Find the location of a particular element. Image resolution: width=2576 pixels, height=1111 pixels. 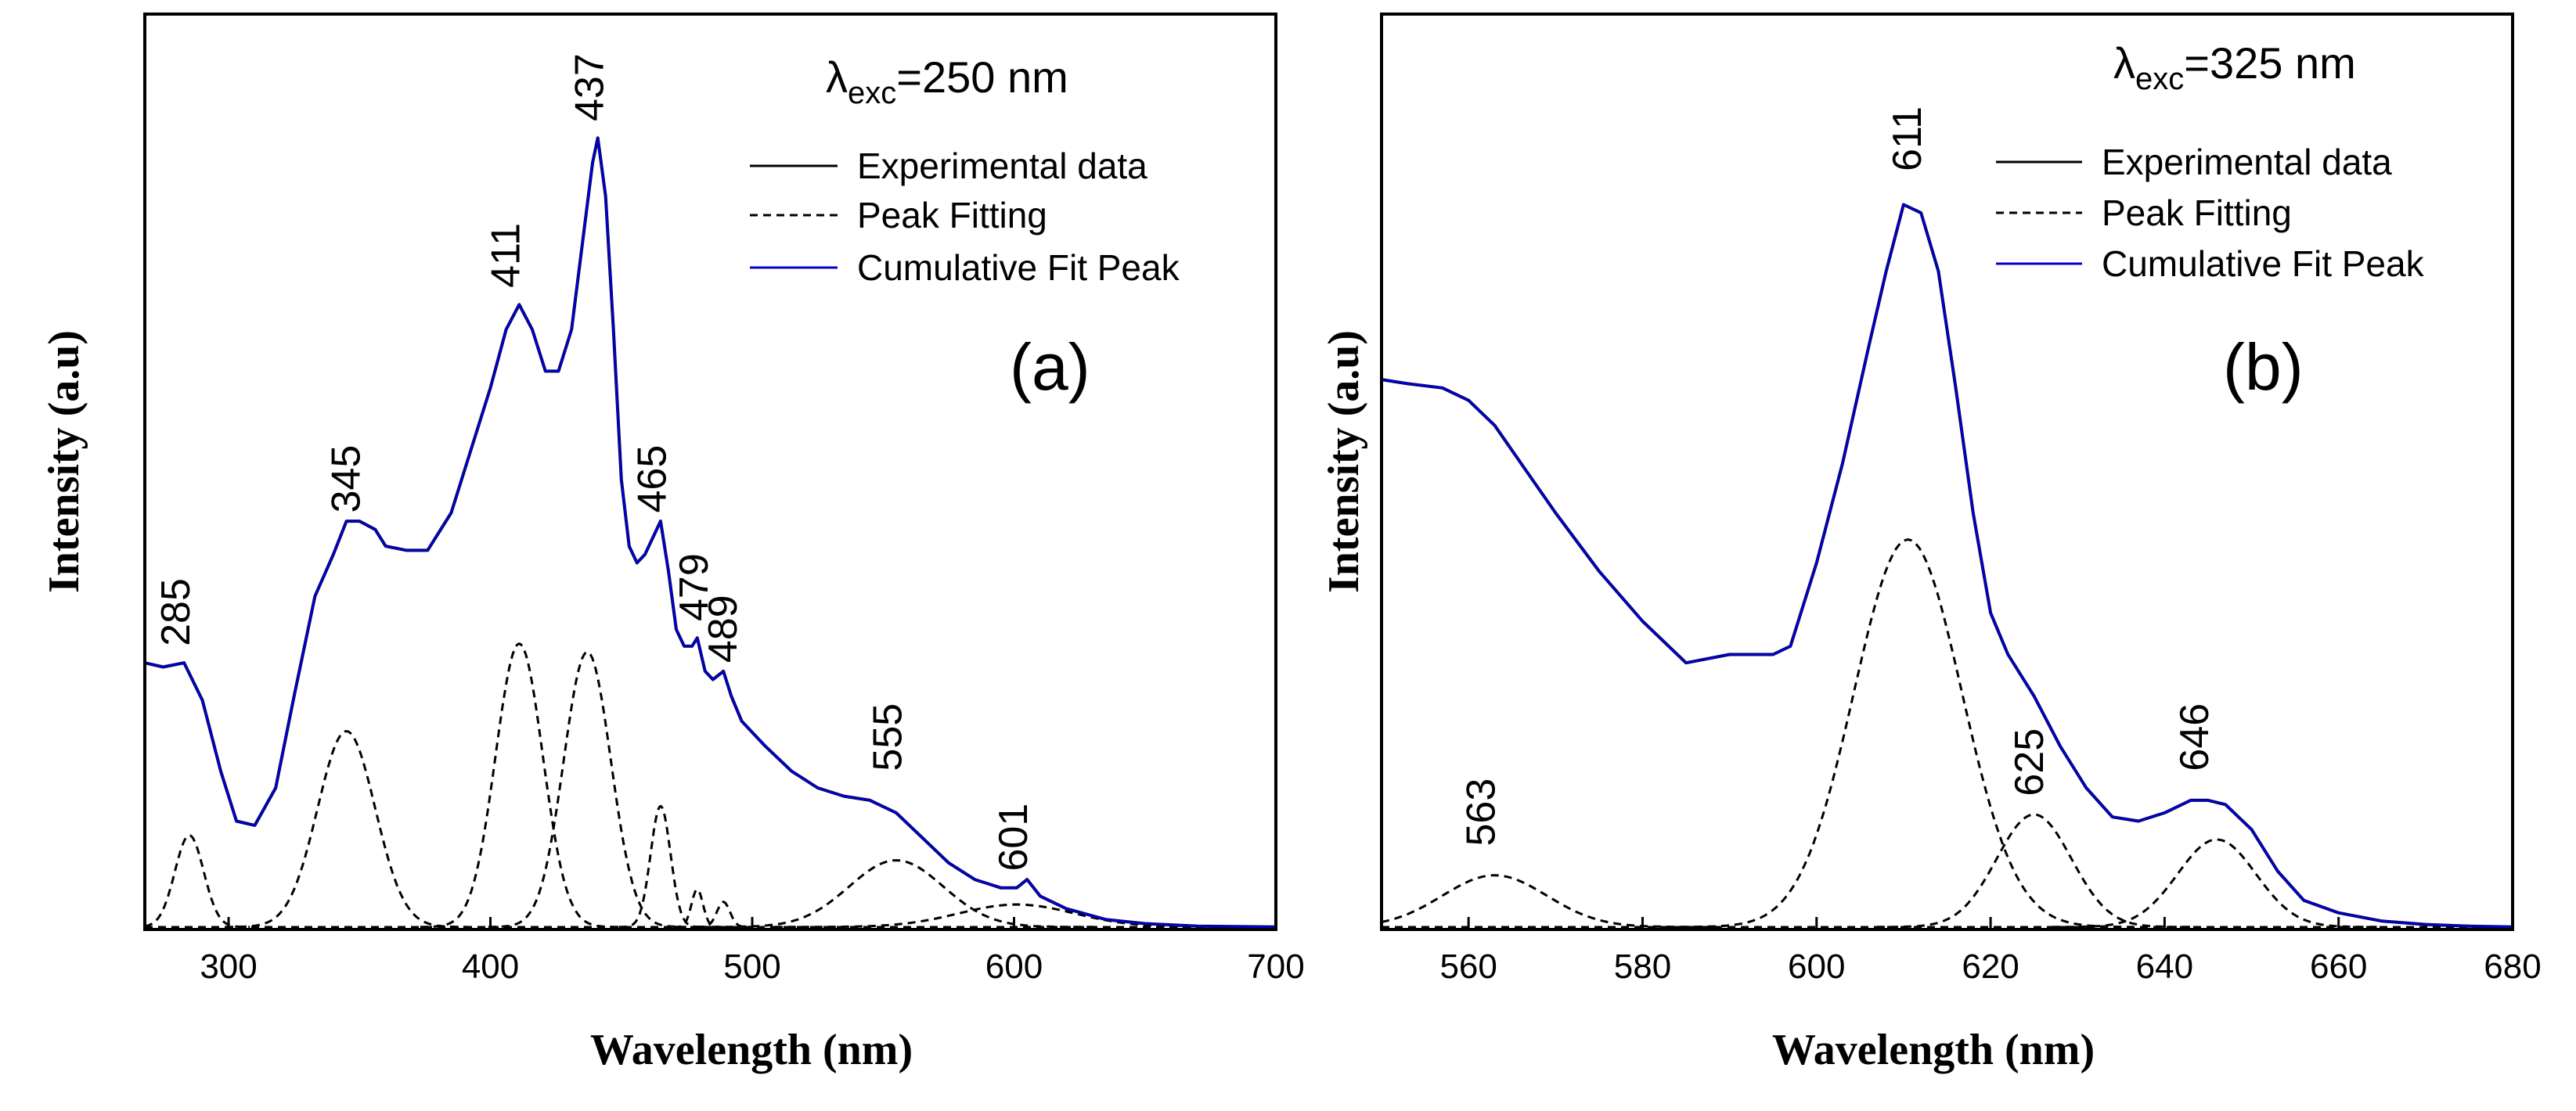

x-tick-label-a-500: 500 is located at coordinates (751, 966).